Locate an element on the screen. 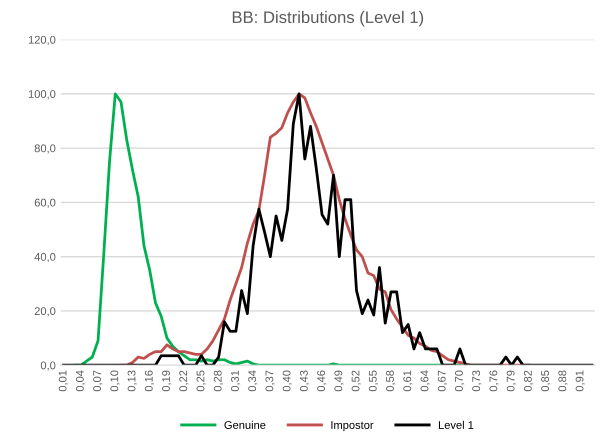 The height and width of the screenshot is (440, 607). x-tick-label: 0,37 is located at coordinates (270, 381).